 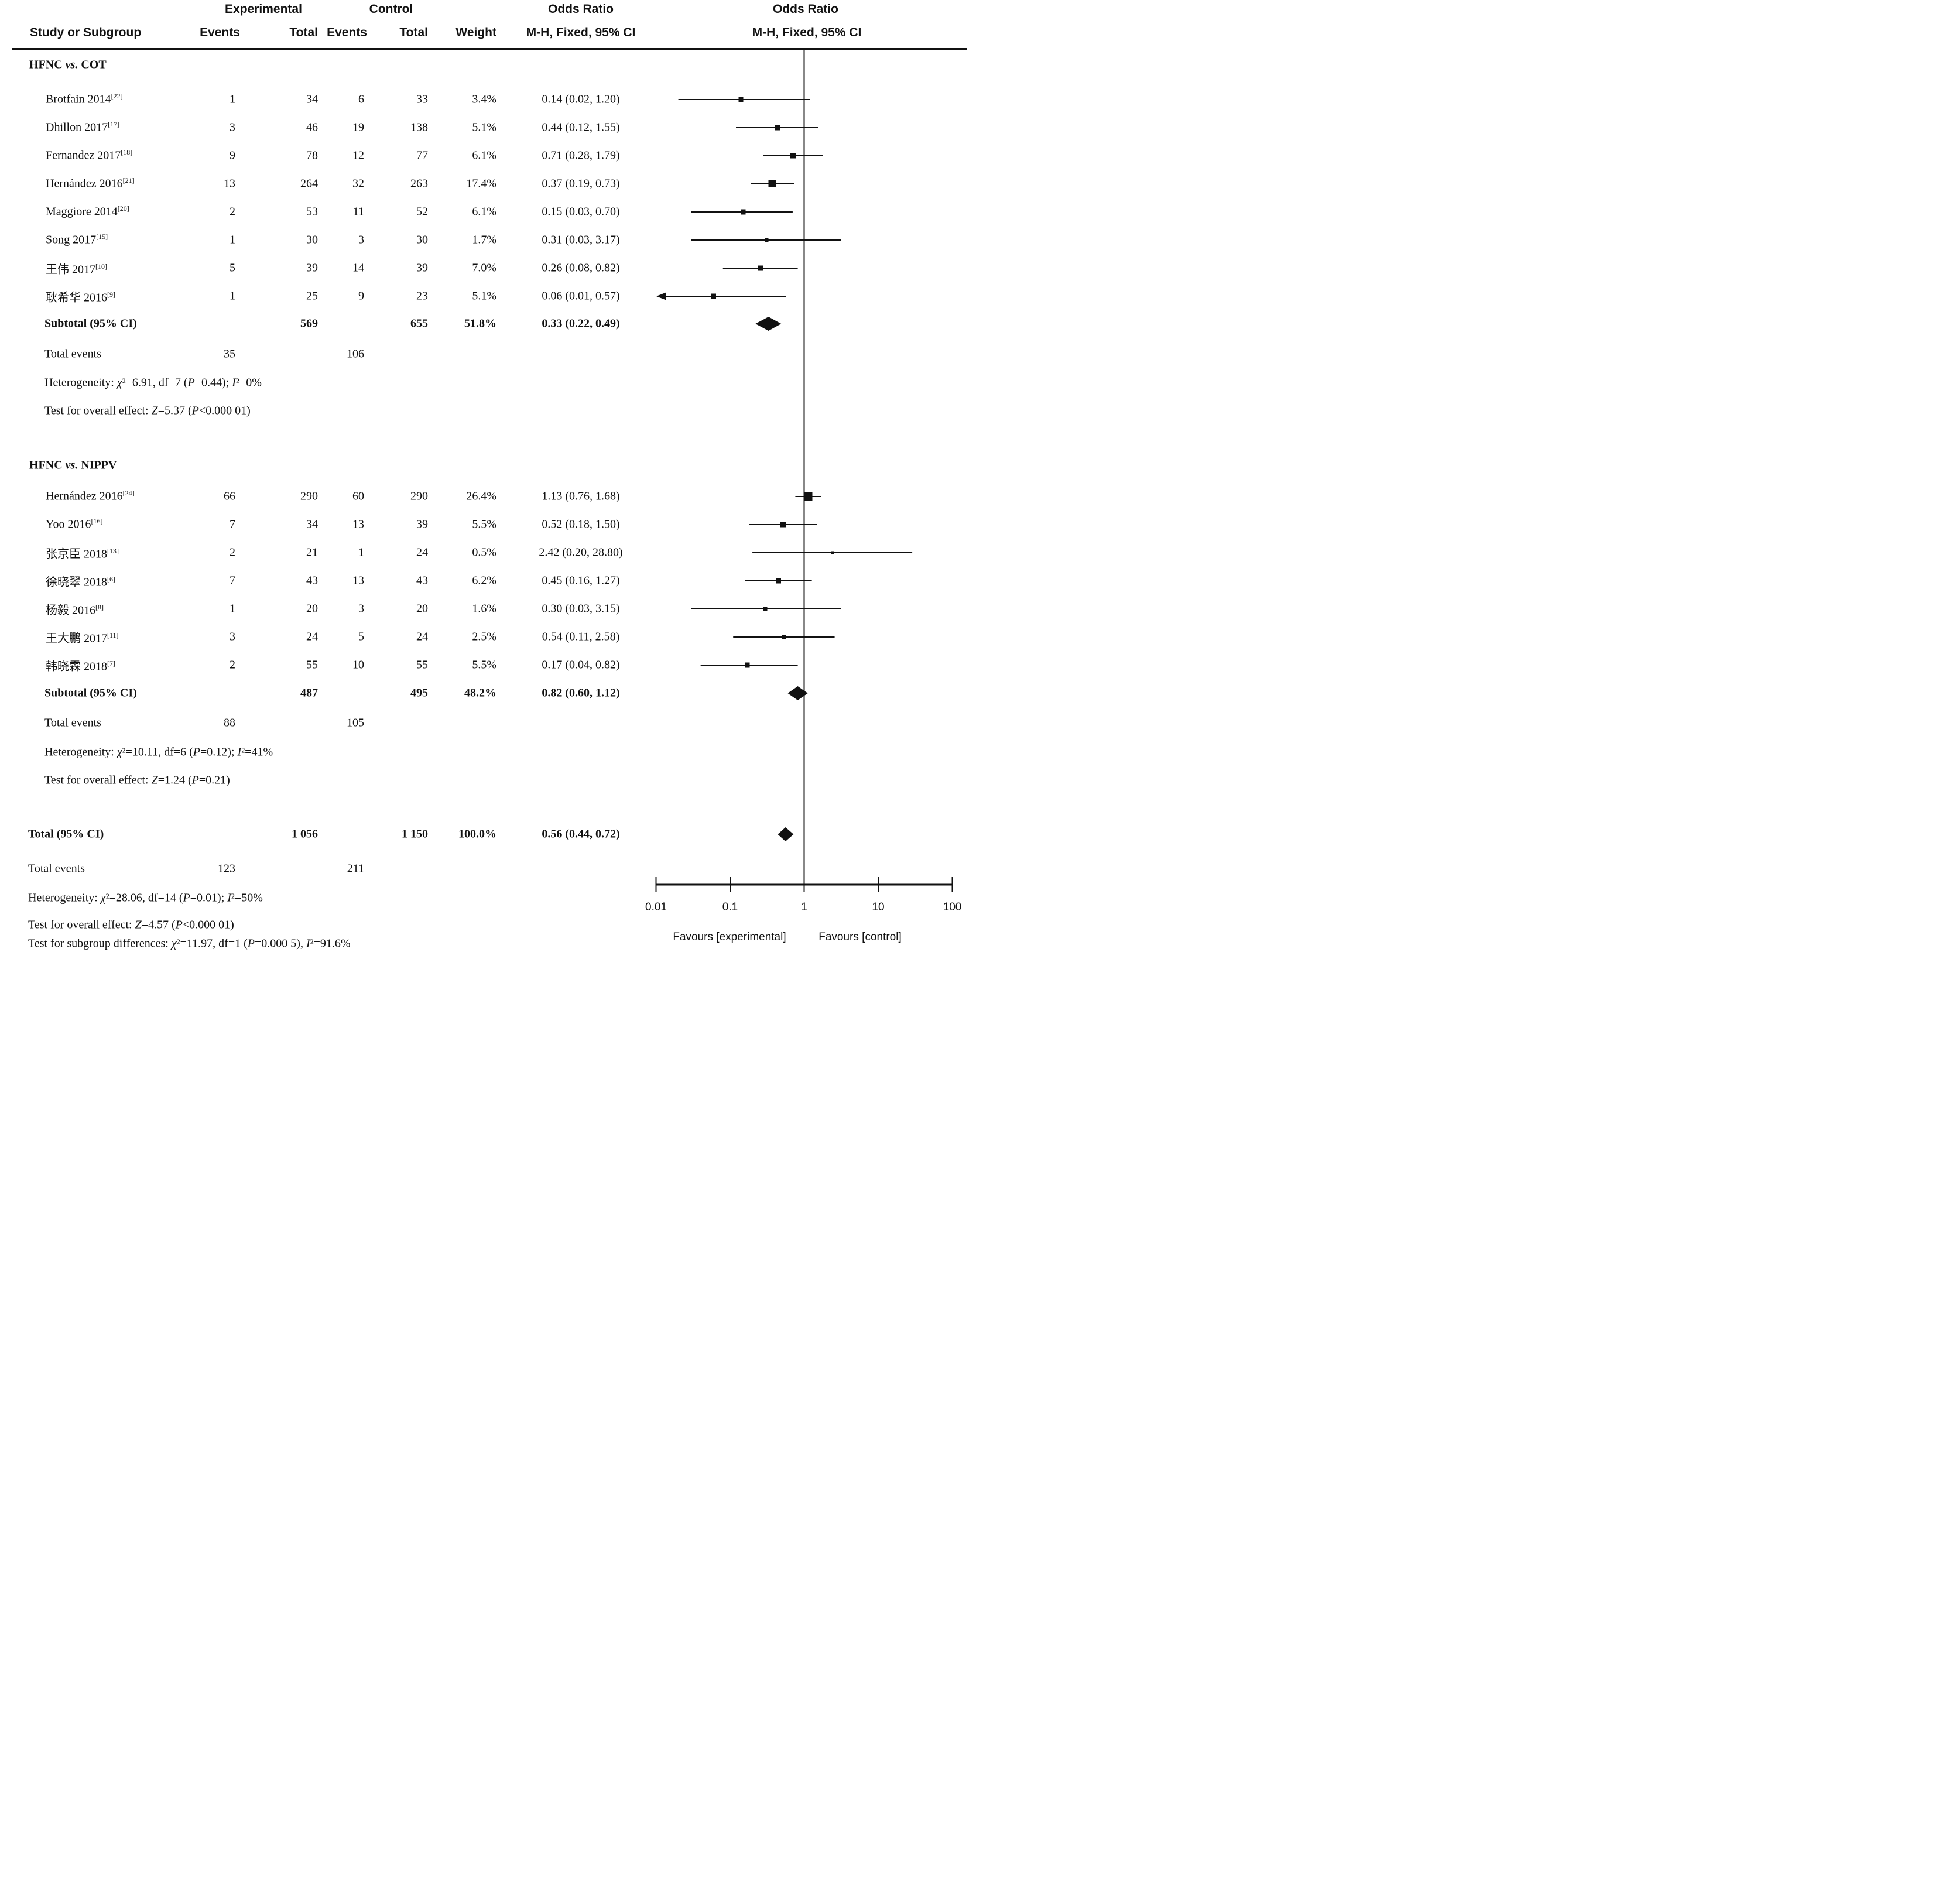 What do you see at coordinates (484, 268) in the screenshot?
I see `weight-value: 7.0%` at bounding box center [484, 268].